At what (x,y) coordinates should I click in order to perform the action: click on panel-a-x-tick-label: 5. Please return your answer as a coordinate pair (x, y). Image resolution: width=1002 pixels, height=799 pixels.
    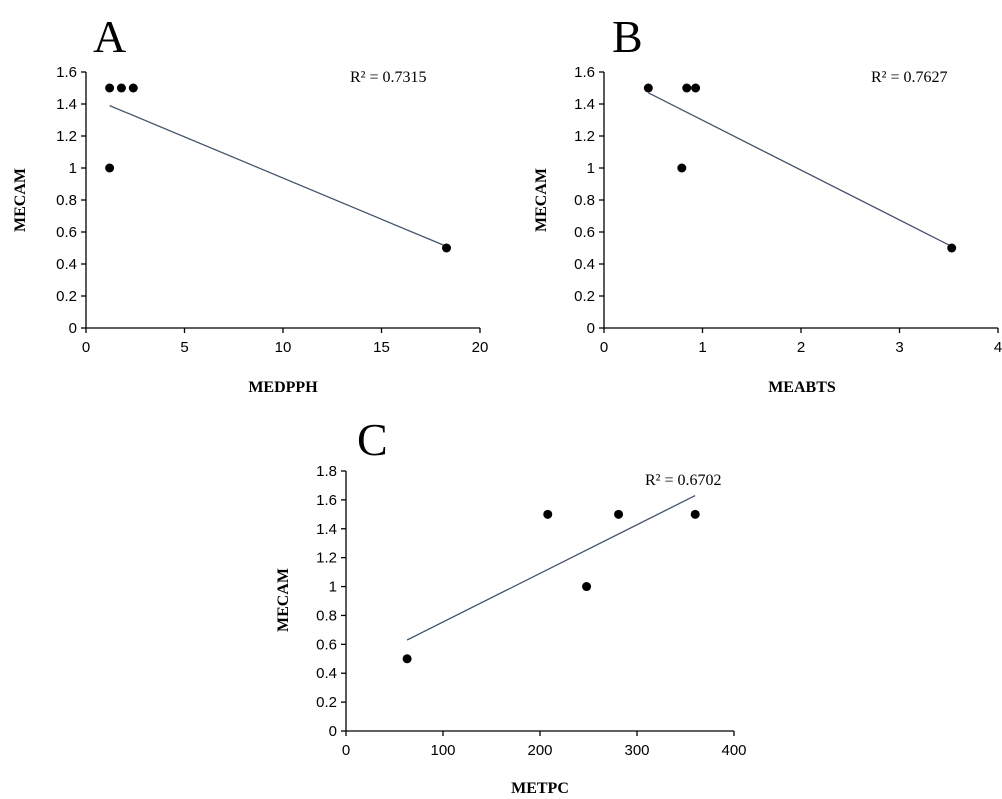
    Looking at the image, I should click on (184, 347).